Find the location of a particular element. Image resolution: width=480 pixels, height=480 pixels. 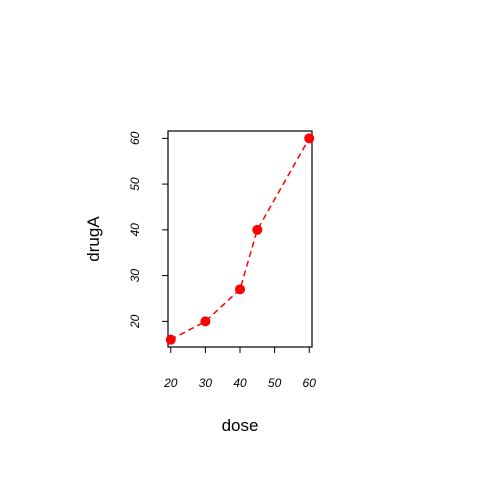

x-tick-label: 40 is located at coordinates (240, 383).